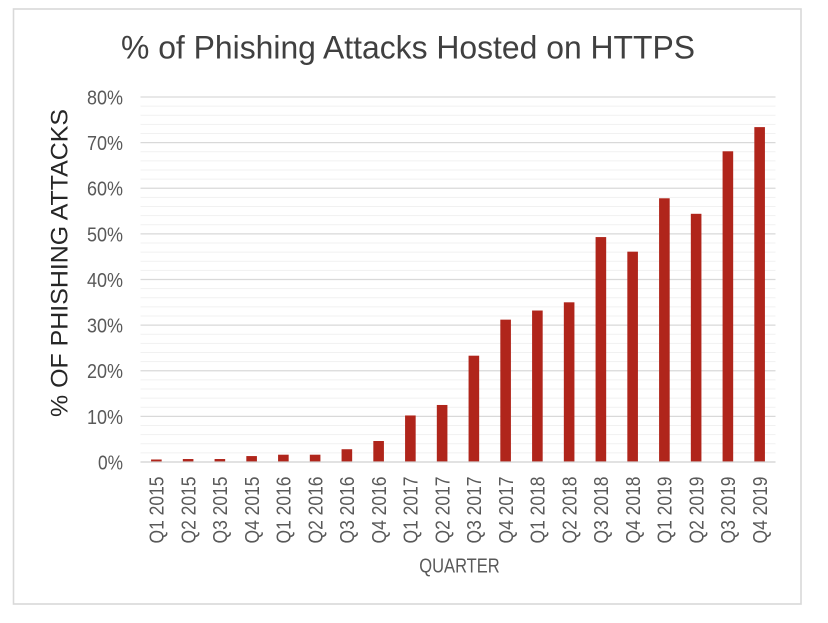 This screenshot has width=828, height=623. Describe the element at coordinates (634, 510) in the screenshot. I see `svg-text: Q4 2018` at that location.